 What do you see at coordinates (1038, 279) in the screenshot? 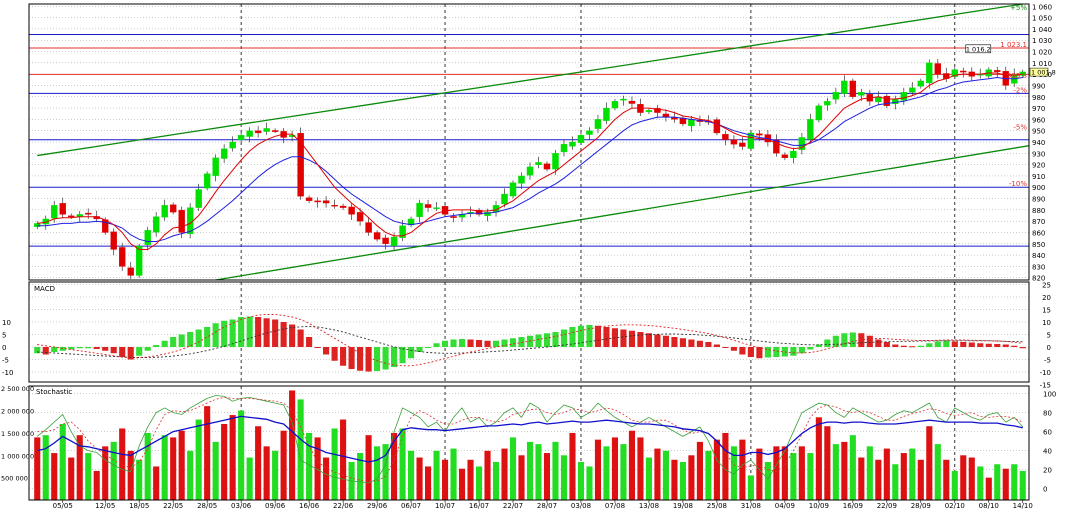
I see `price-tick-label: 820` at bounding box center [1038, 279].